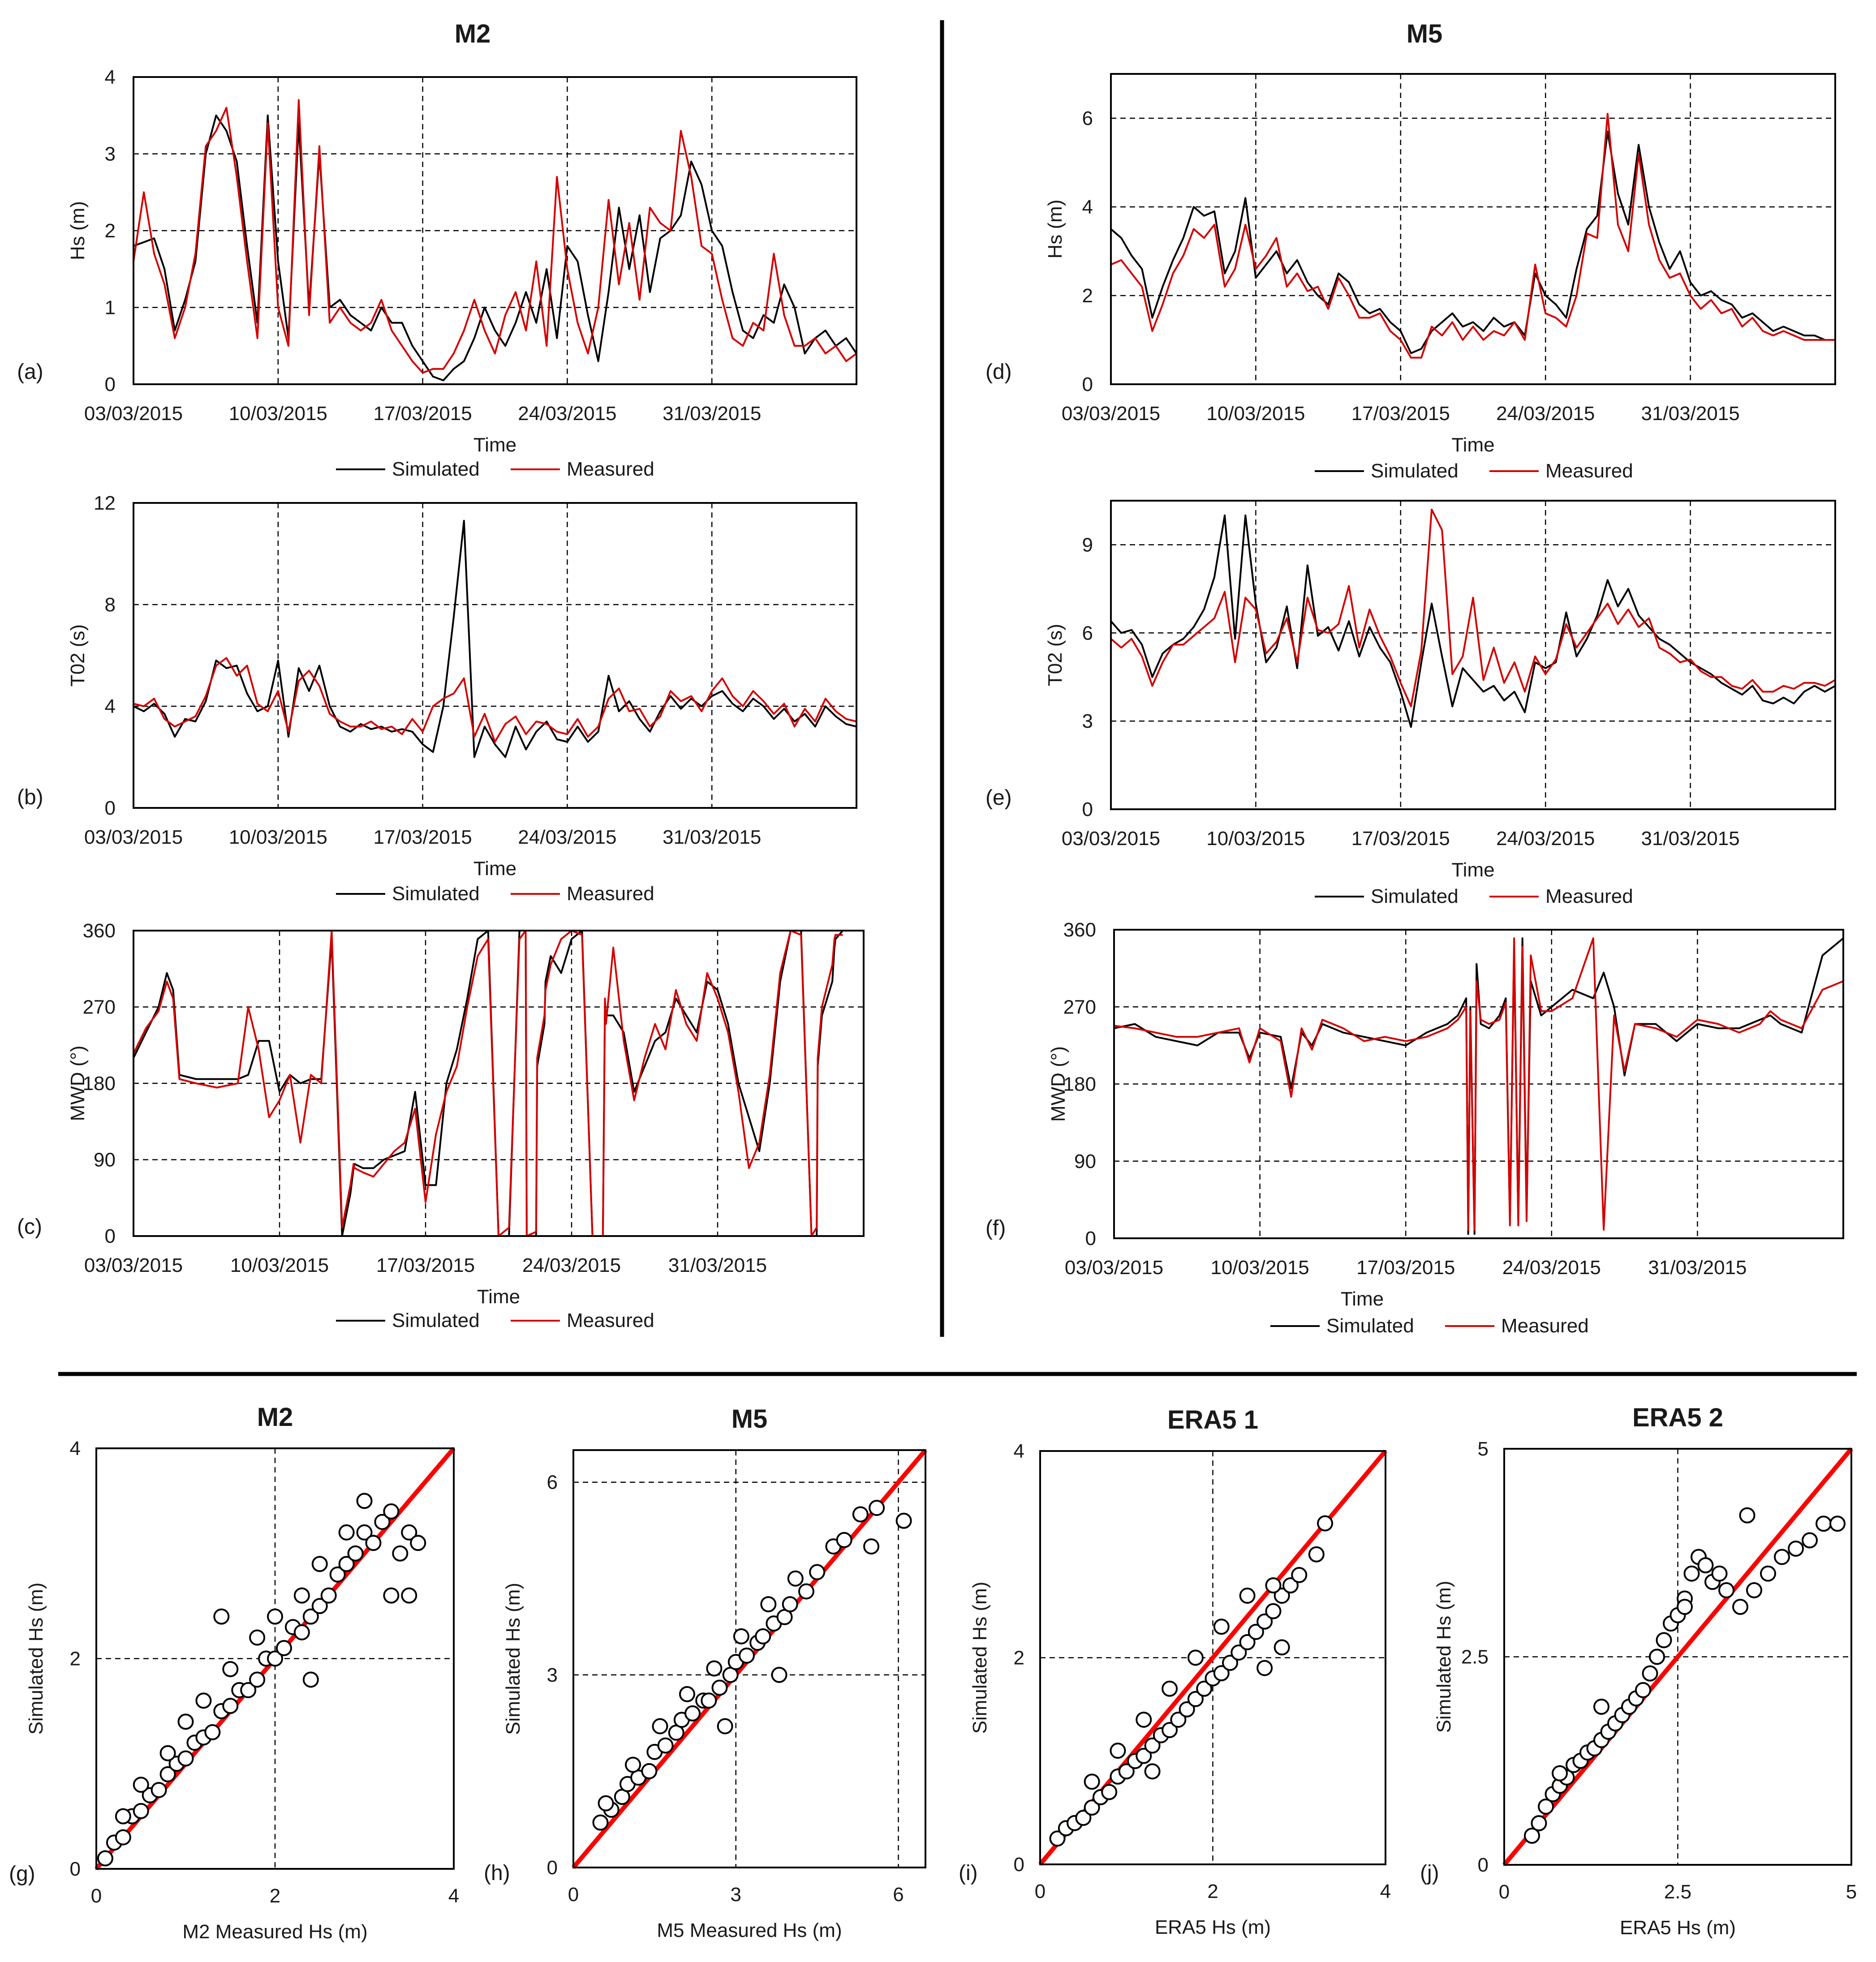 This screenshot has height=1962, width=1876. What do you see at coordinates (99, 1084) in the screenshot?
I see `y-tick-label-c: 180` at bounding box center [99, 1084].